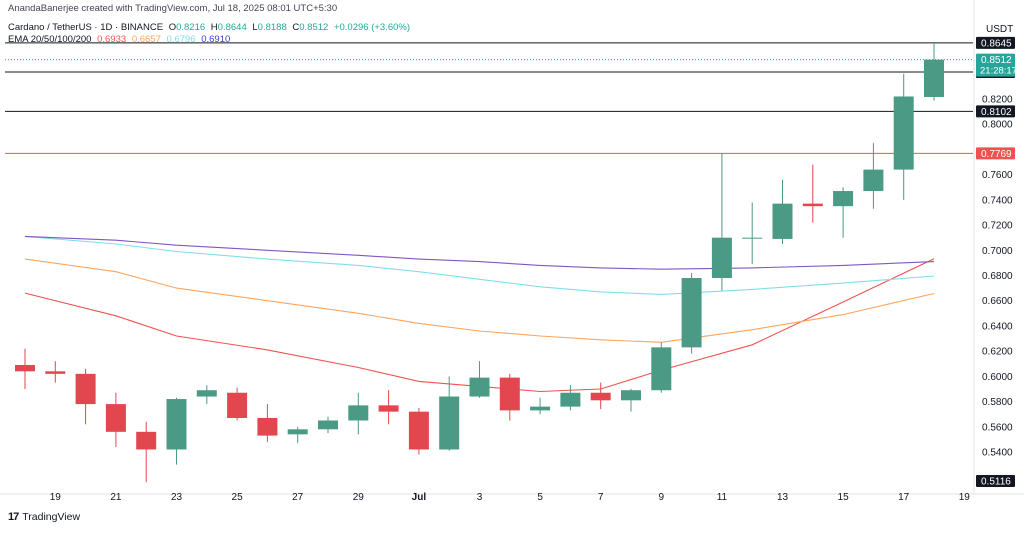 Image resolution: width=1024 pixels, height=533 pixels. I want to click on ema-label: EMA 20/50/100/200, so click(50, 39).